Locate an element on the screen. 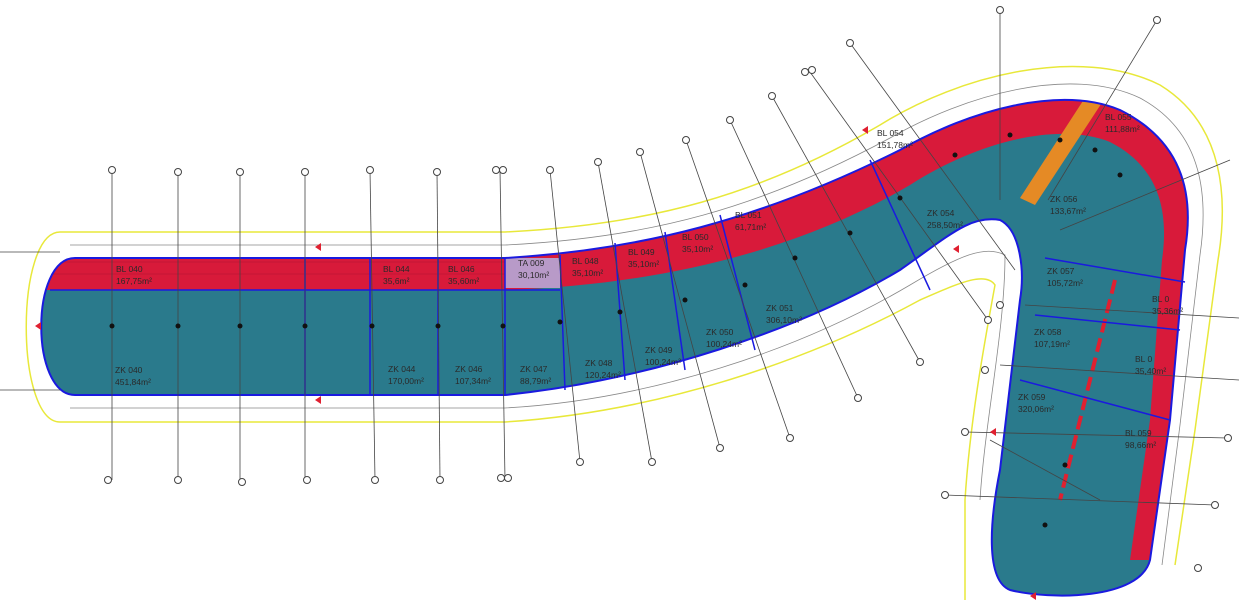 The image size is (1239, 612). label-bl0a-id: BL 0 is located at coordinates (1160, 299).